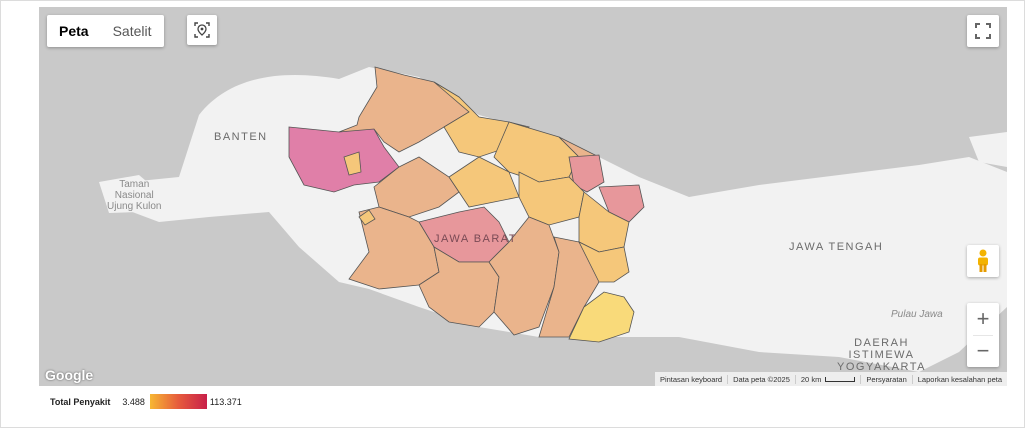 This screenshot has height=428, width=1025. Describe the element at coordinates (178, 401) in the screenshot. I see `legend-gradient` at that location.